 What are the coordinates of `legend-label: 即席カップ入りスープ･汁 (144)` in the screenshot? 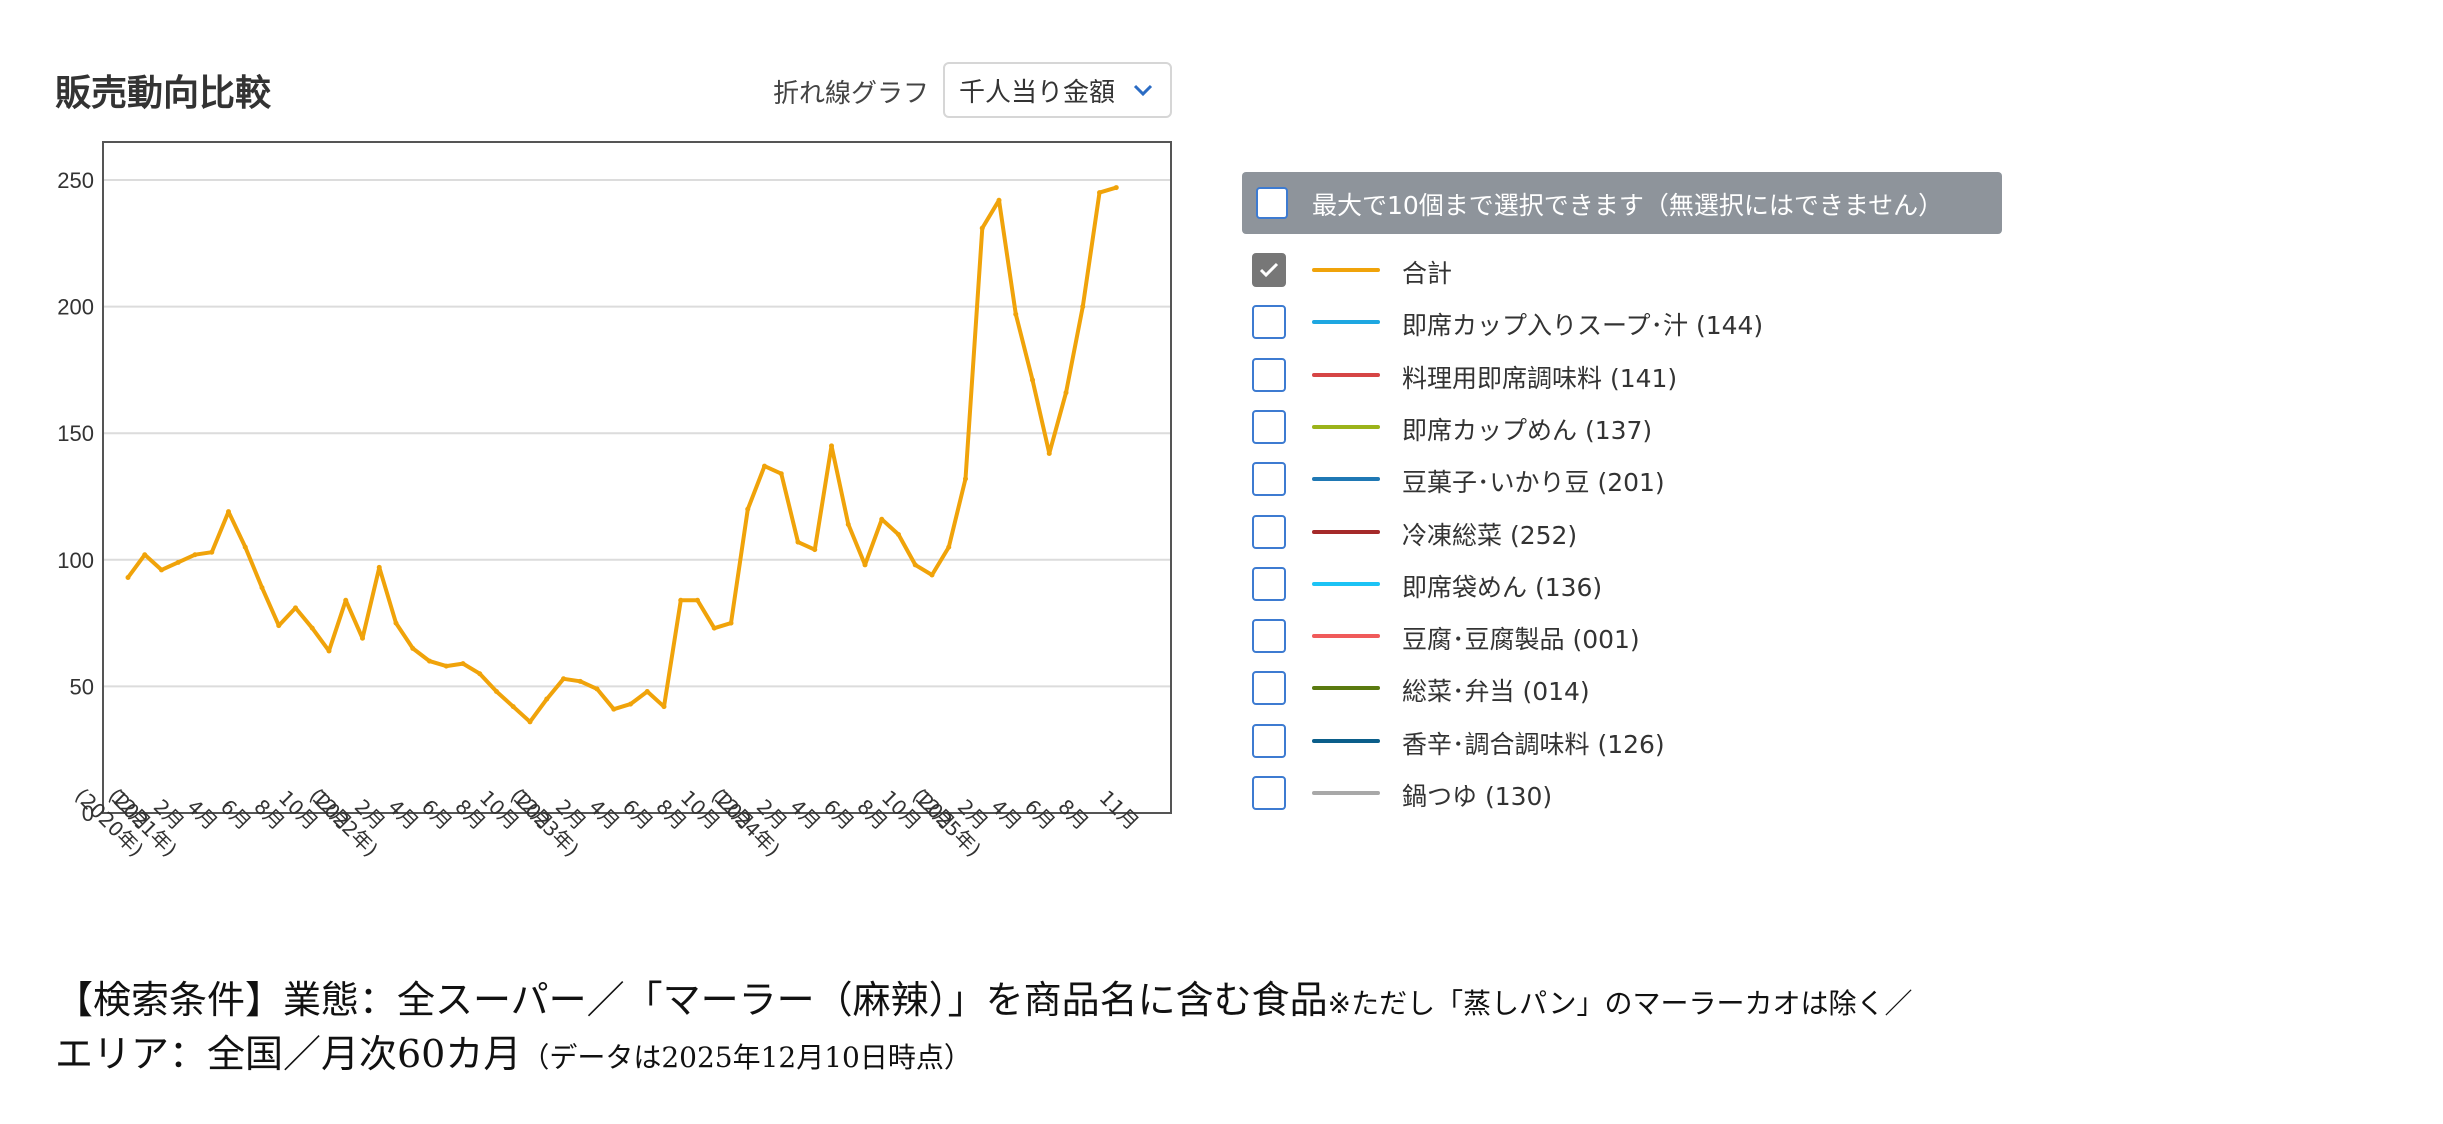 It's located at (1583, 326).